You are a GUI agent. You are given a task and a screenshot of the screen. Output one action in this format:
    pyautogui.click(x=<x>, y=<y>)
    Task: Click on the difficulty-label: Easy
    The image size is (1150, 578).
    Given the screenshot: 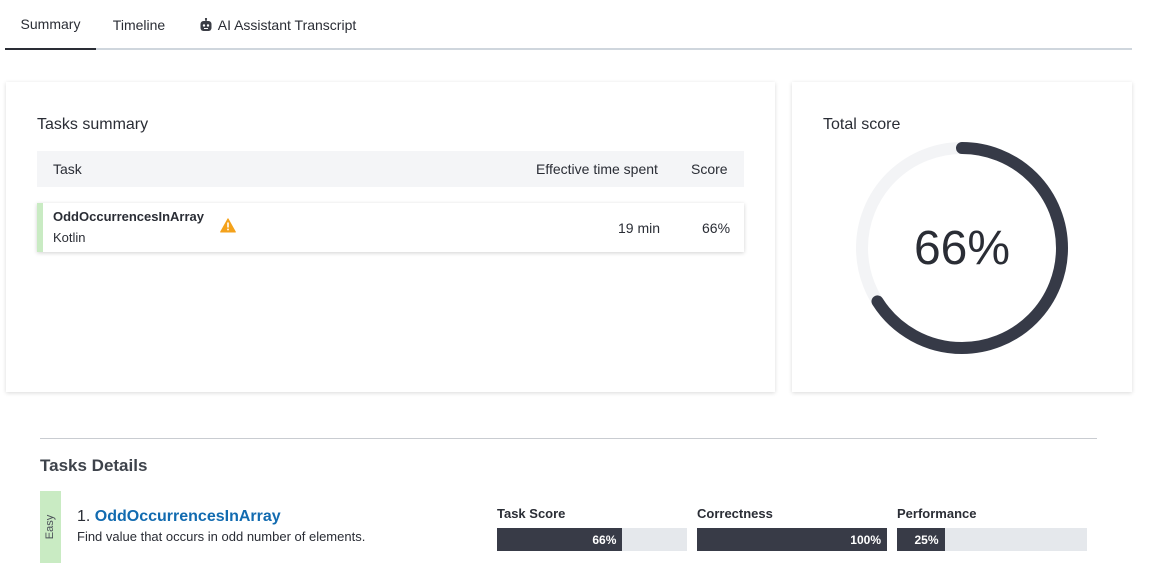 What is the action you would take?
    pyautogui.click(x=50, y=527)
    